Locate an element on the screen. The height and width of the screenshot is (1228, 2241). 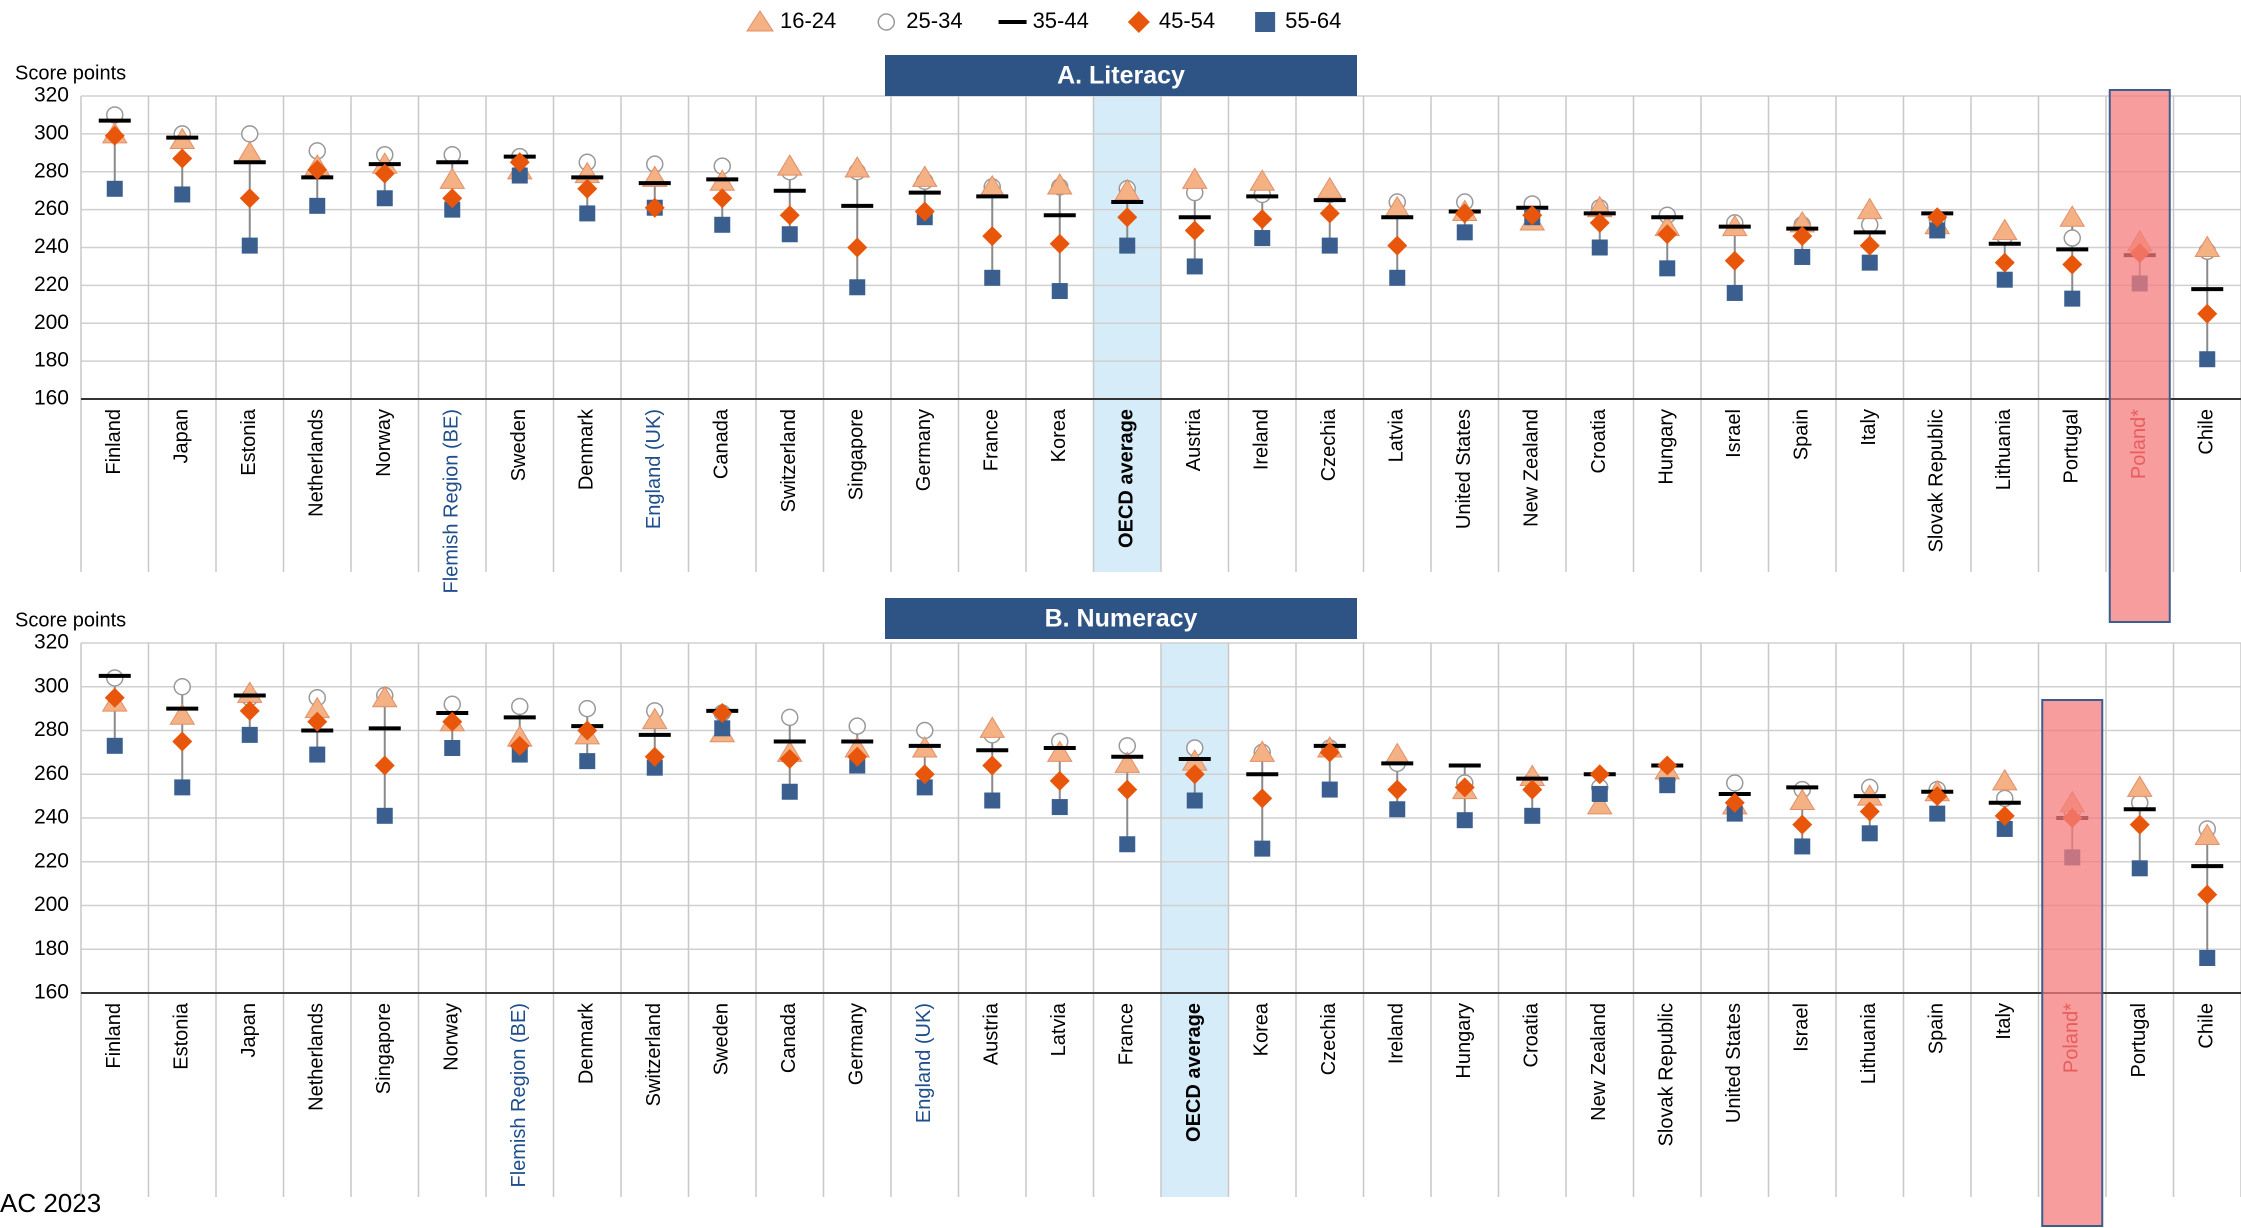
legend-swatch is located at coordinates (1138, 22).